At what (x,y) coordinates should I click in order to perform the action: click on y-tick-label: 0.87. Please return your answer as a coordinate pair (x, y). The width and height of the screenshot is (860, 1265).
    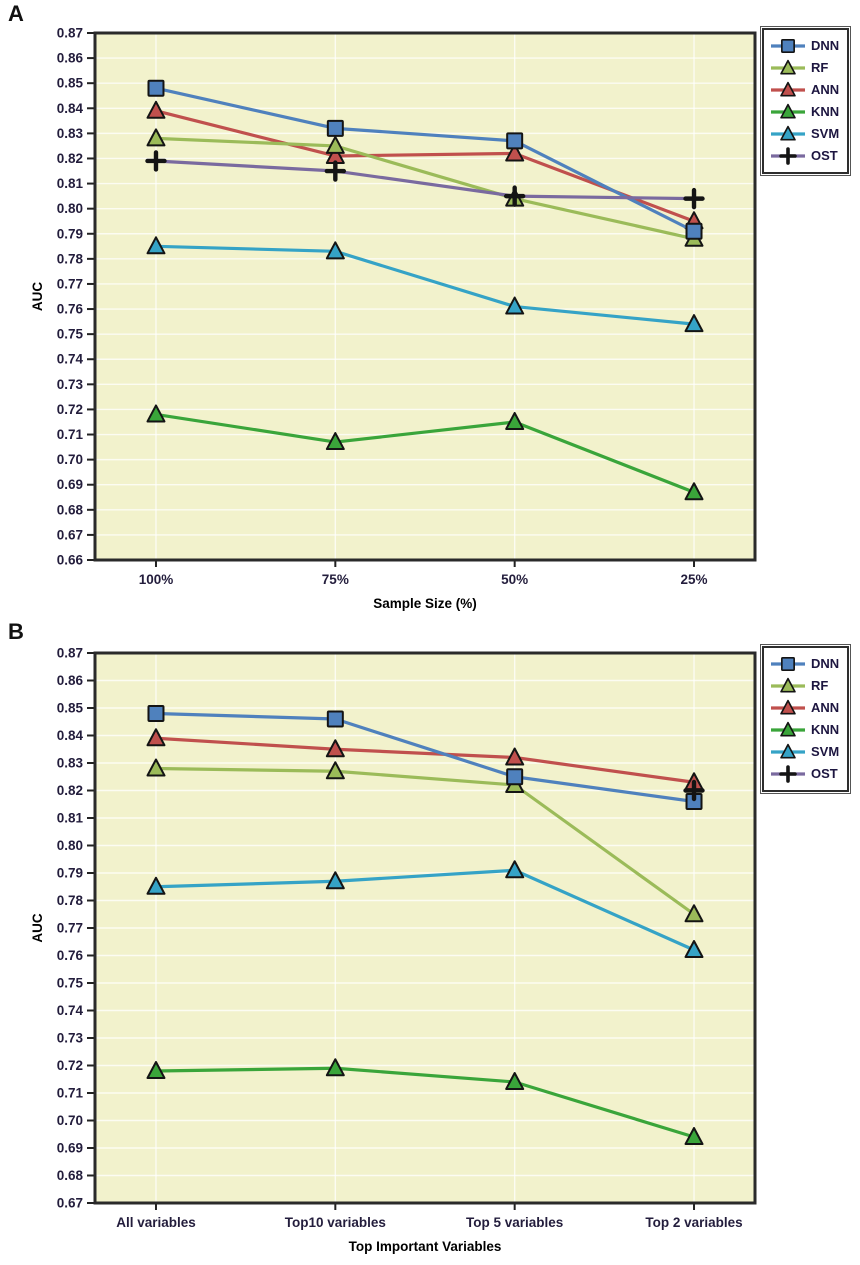
    Looking at the image, I should click on (70, 653).